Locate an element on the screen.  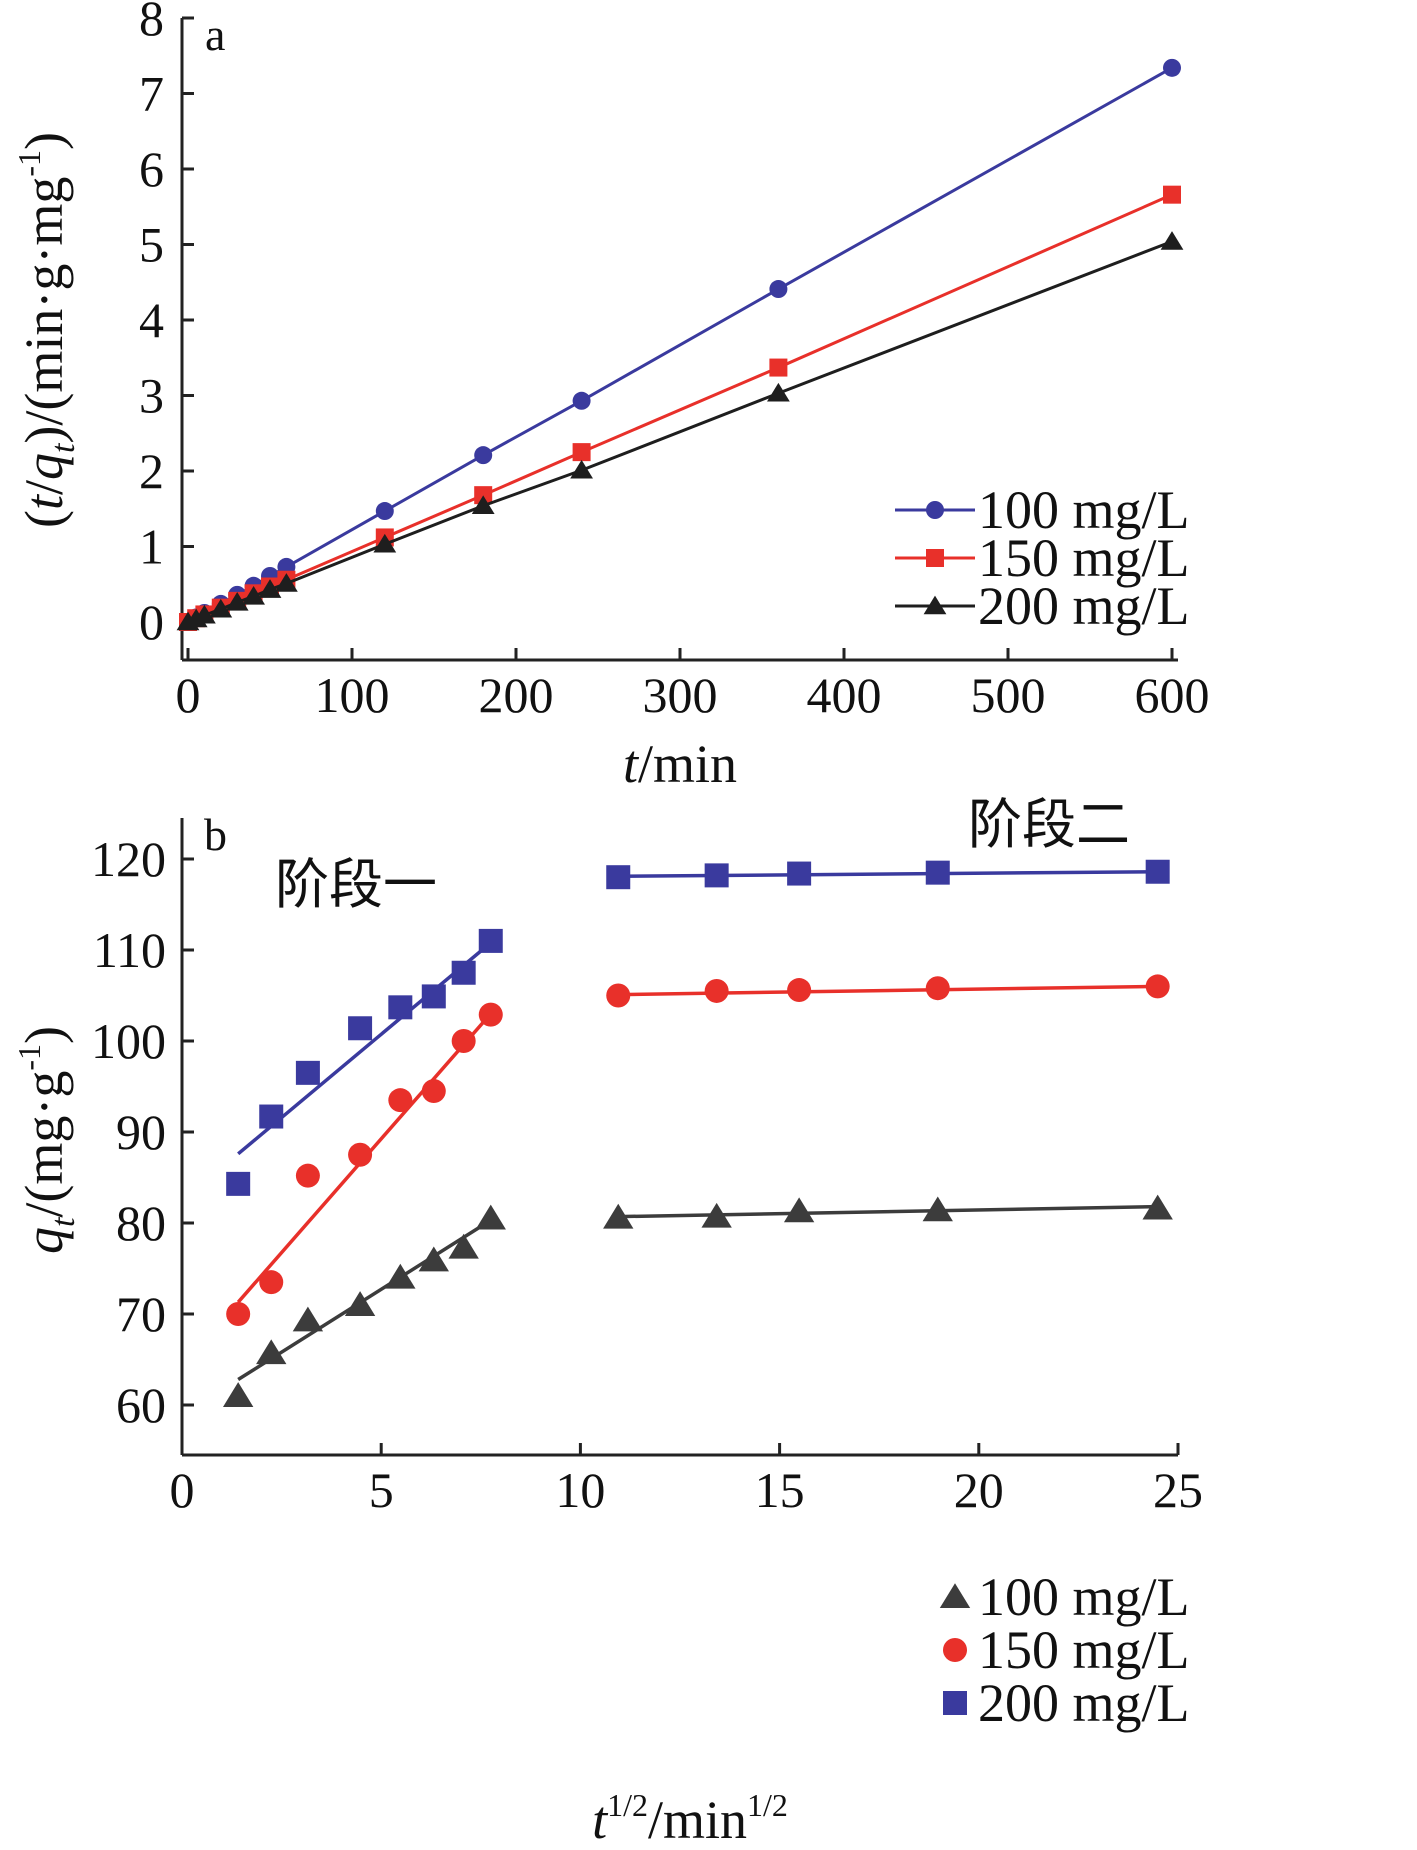
x-tick-label: 15 is located at coordinates (780, 1490).